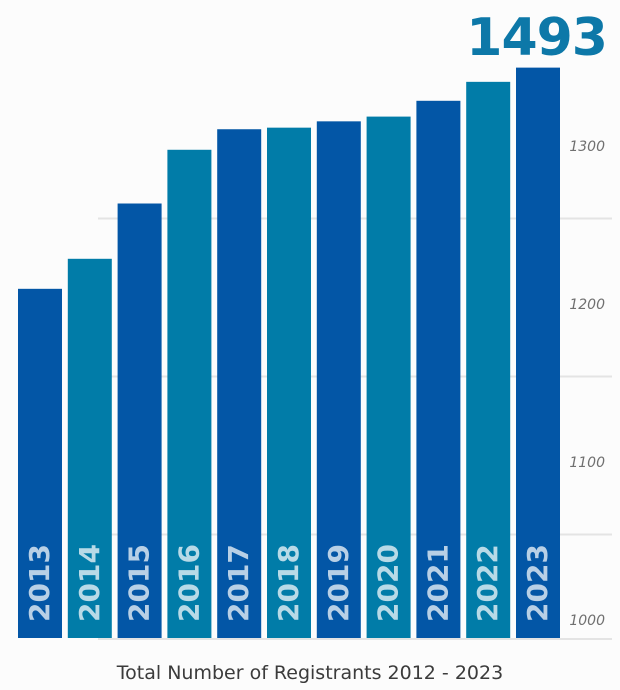  What do you see at coordinates (488, 360) in the screenshot?
I see `bar-2022` at bounding box center [488, 360].